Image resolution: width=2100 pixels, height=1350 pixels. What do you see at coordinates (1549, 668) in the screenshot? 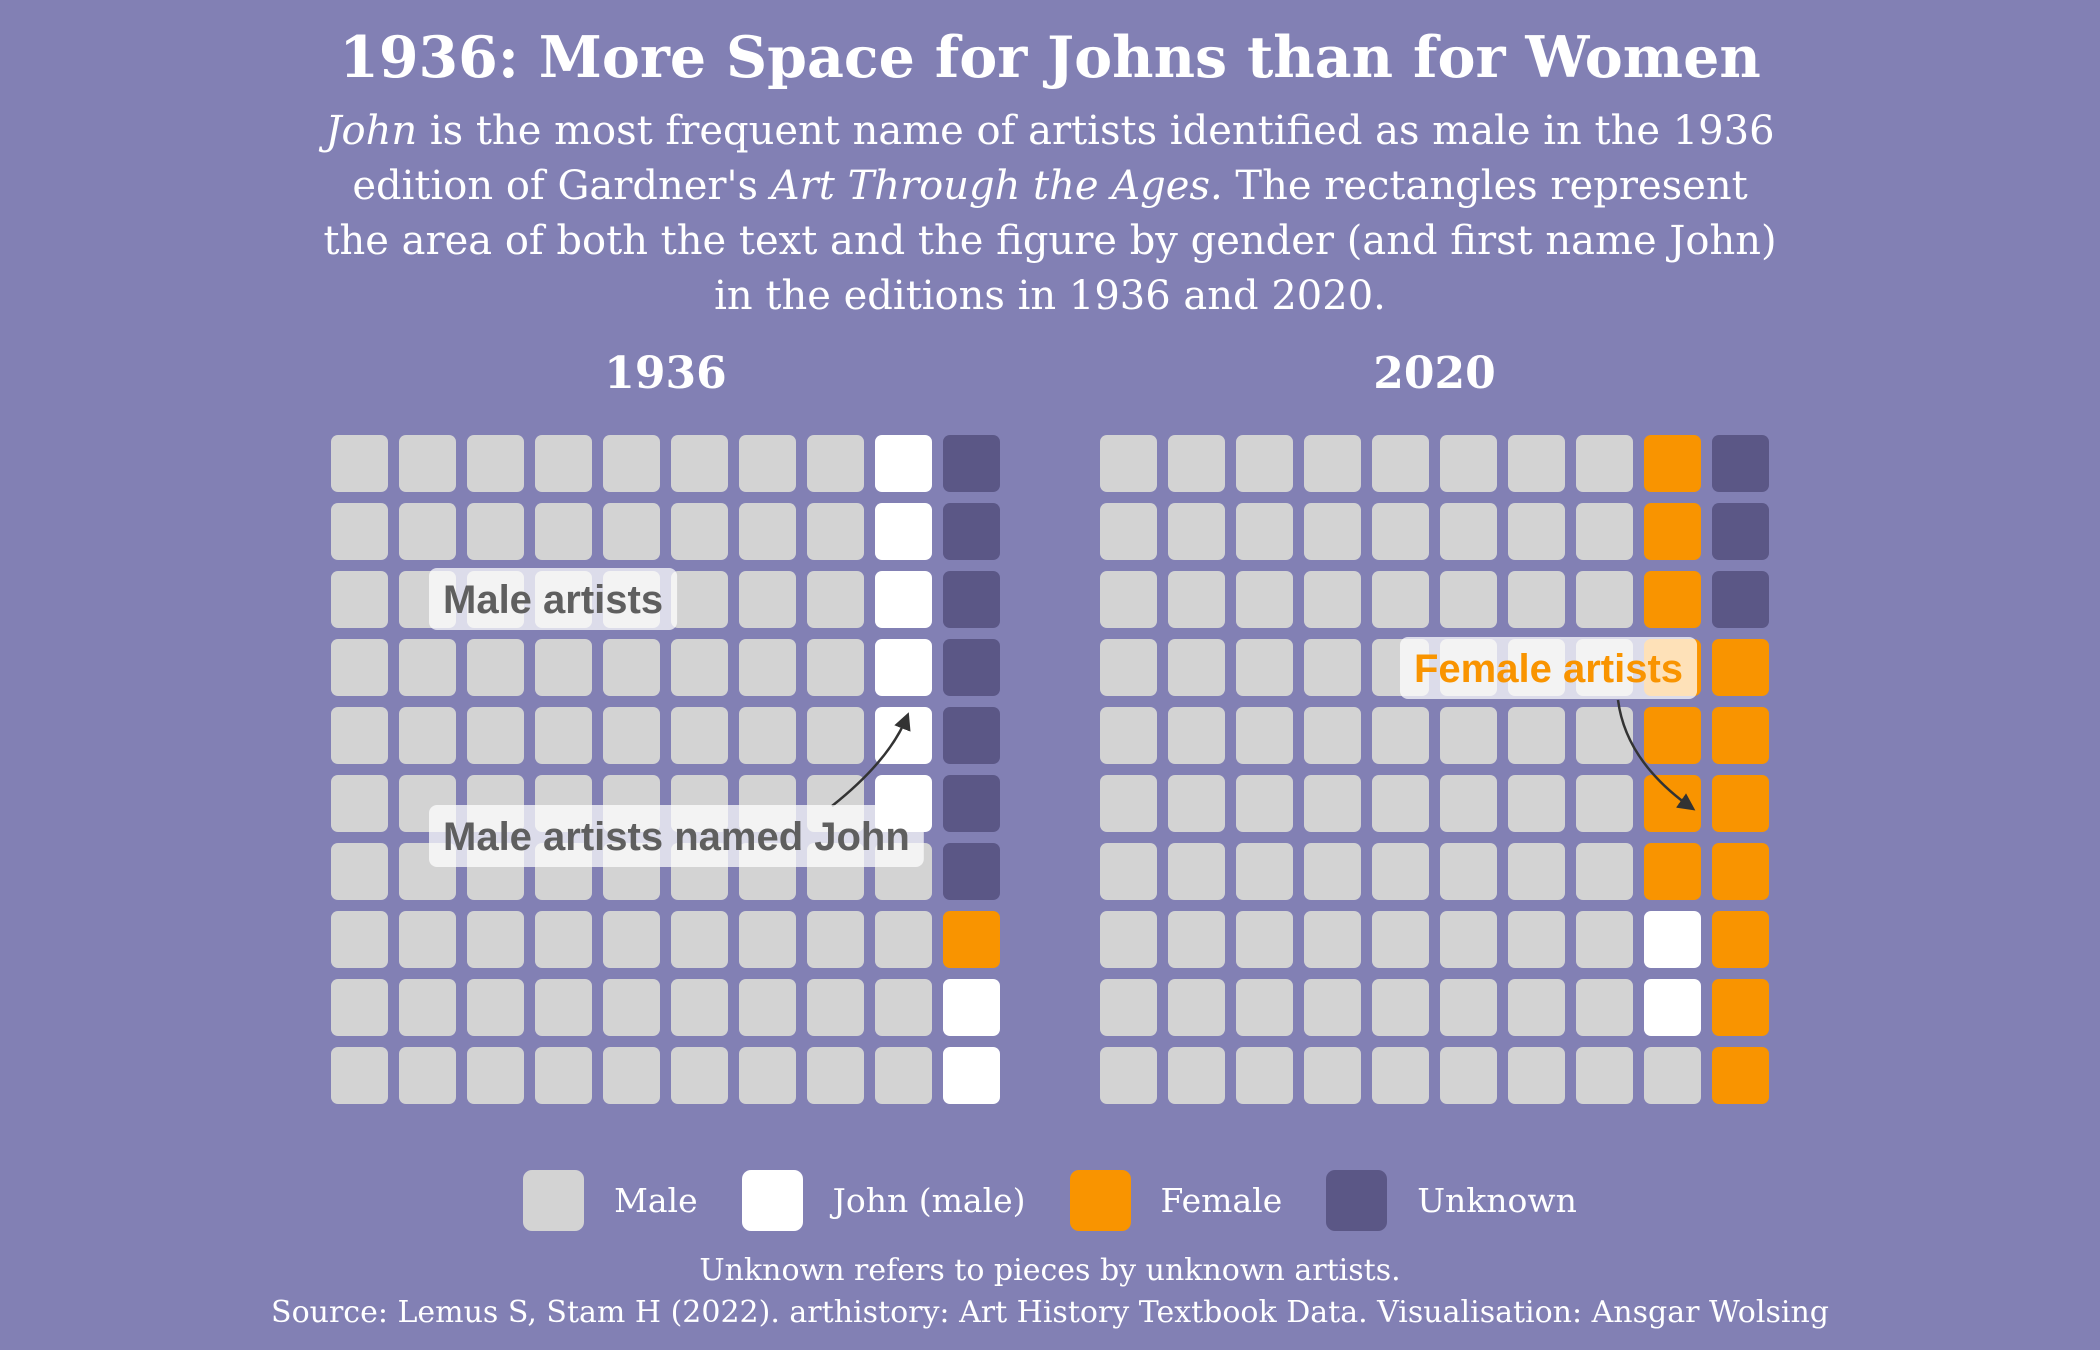
I see `annotation-female-artists-box` at bounding box center [1549, 668].